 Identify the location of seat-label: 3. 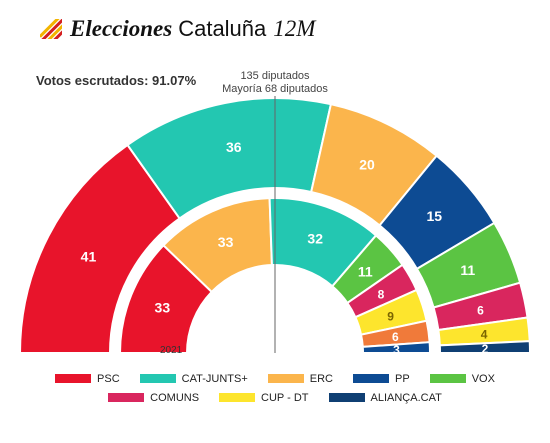
(396, 350).